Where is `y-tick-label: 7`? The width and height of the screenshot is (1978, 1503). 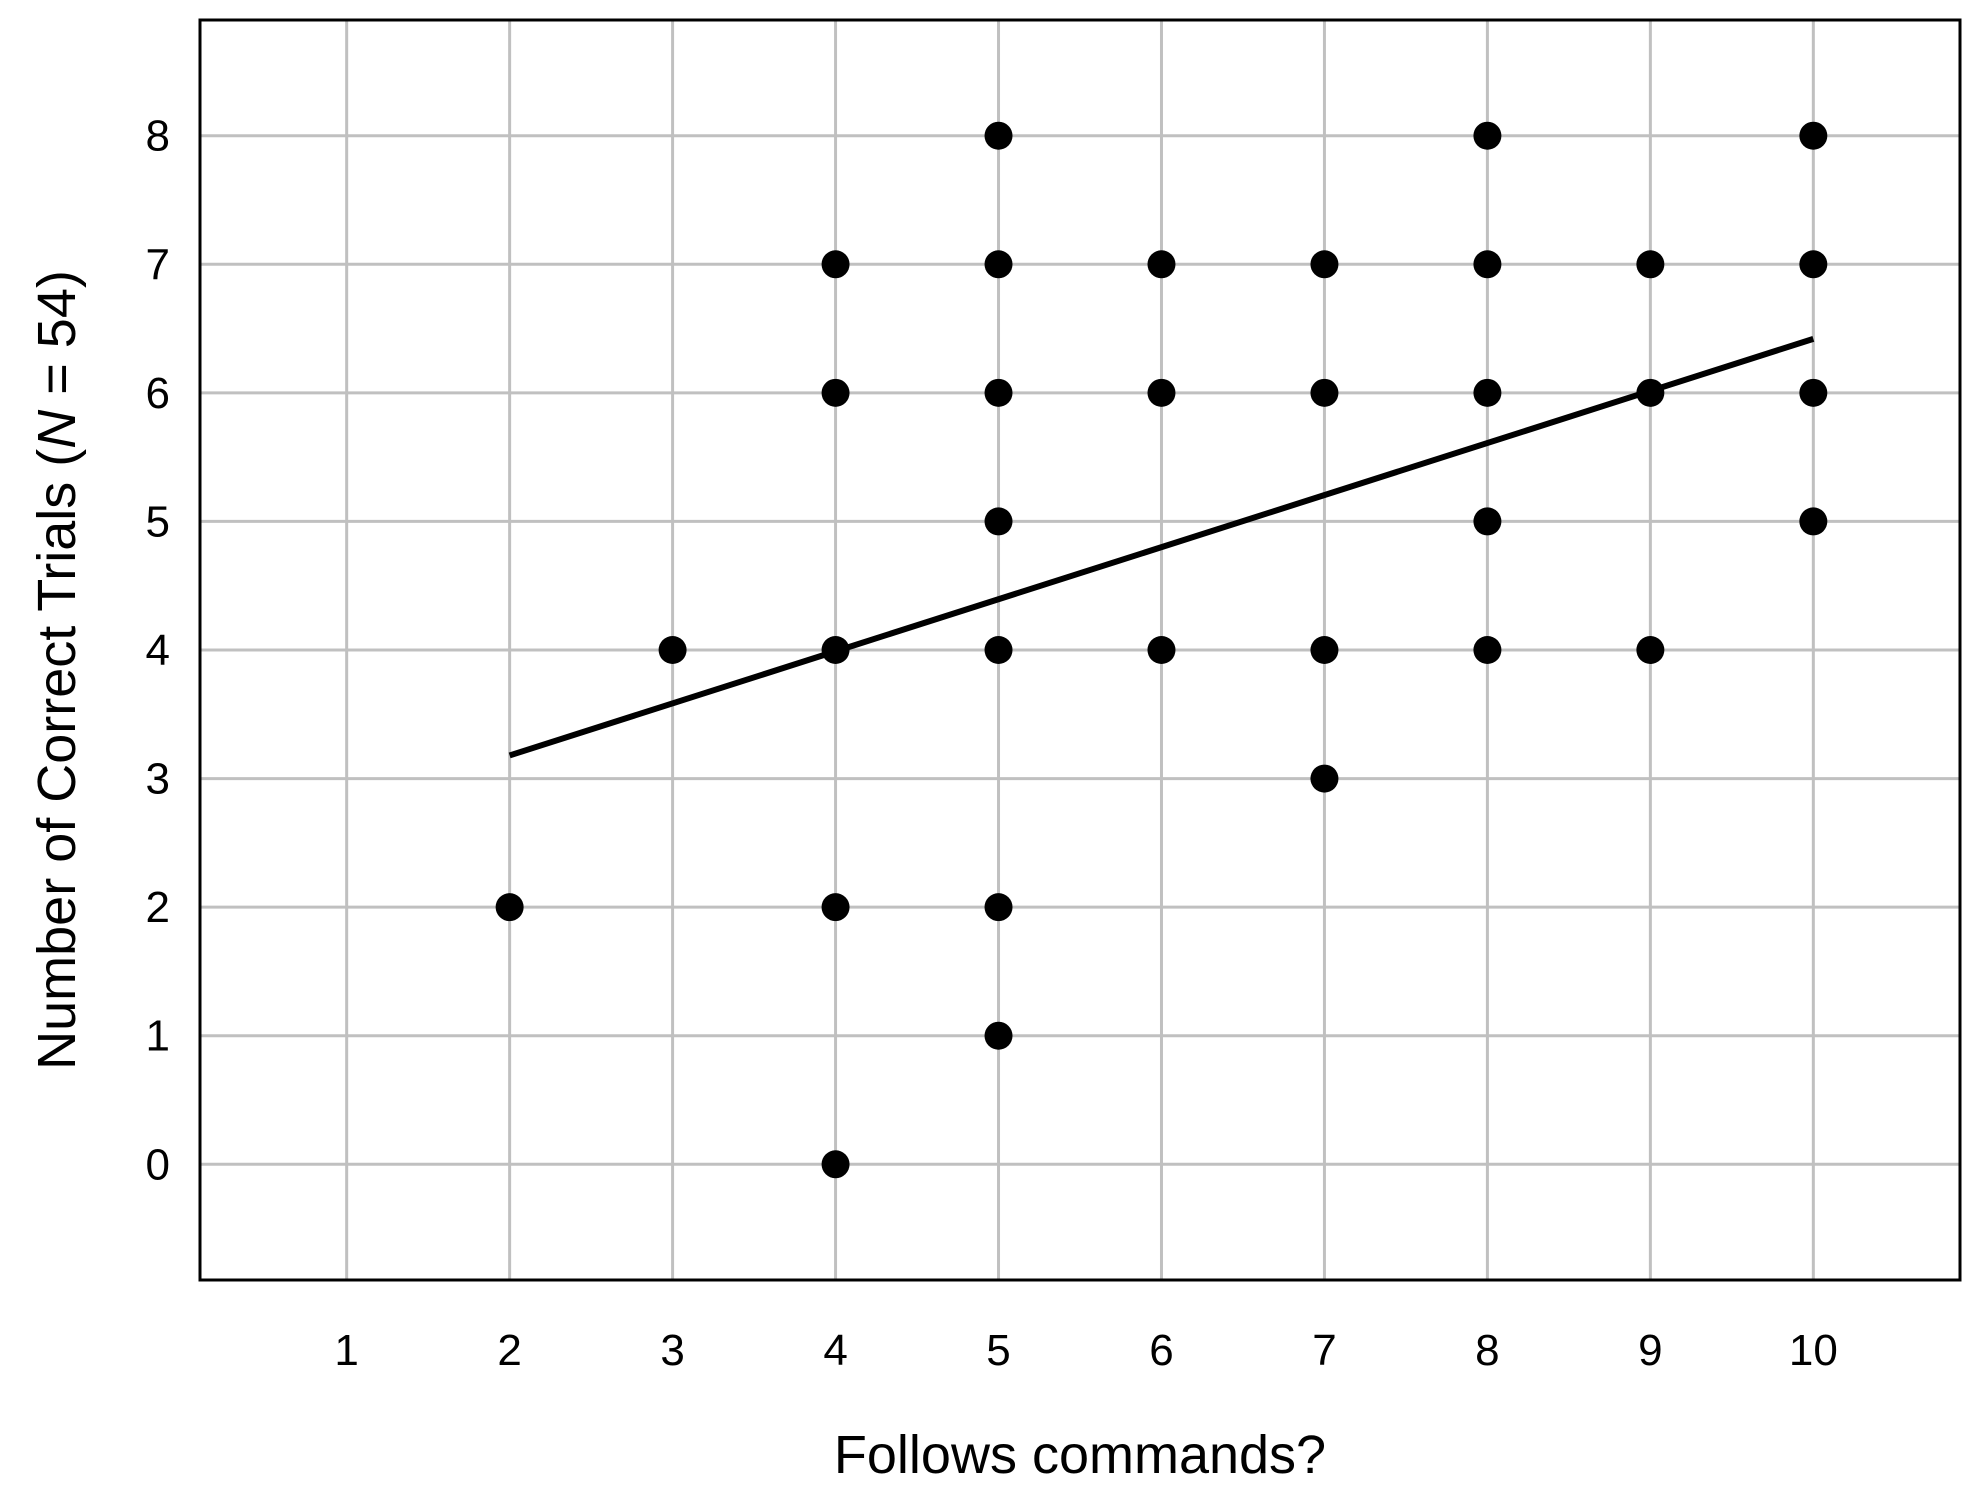
y-tick-label: 7 is located at coordinates (158, 264).